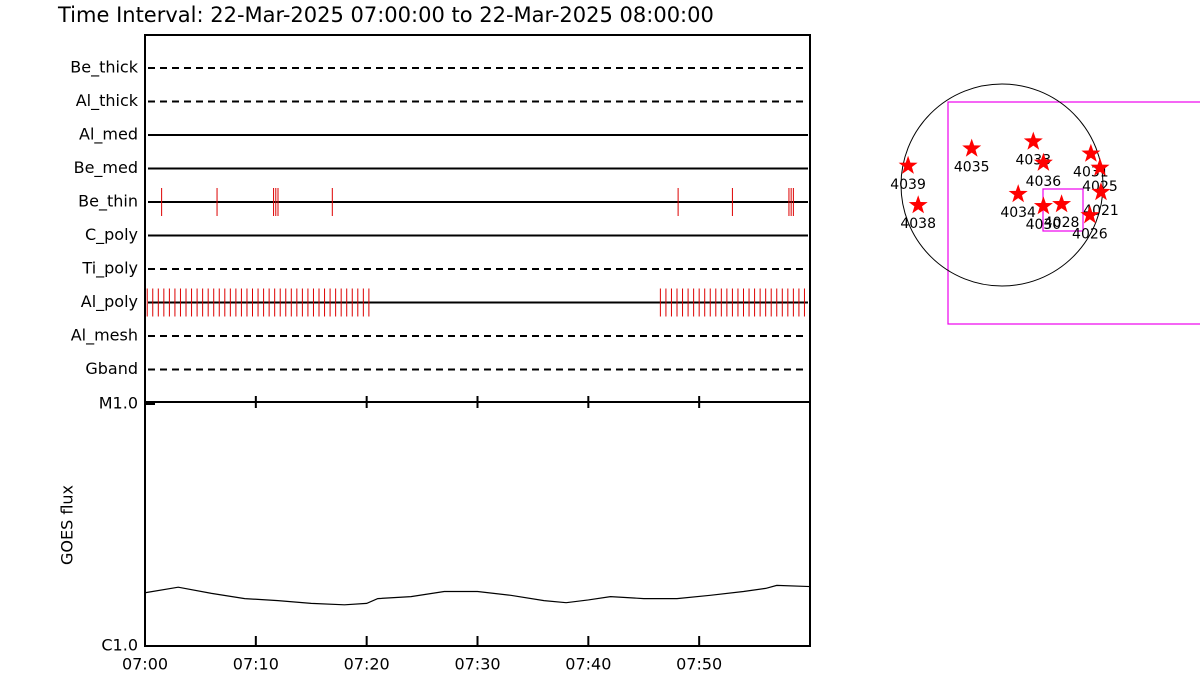 This screenshot has width=1200, height=700. Describe the element at coordinates (1018, 213) in the screenshot. I see `region-label: 4034` at that location.